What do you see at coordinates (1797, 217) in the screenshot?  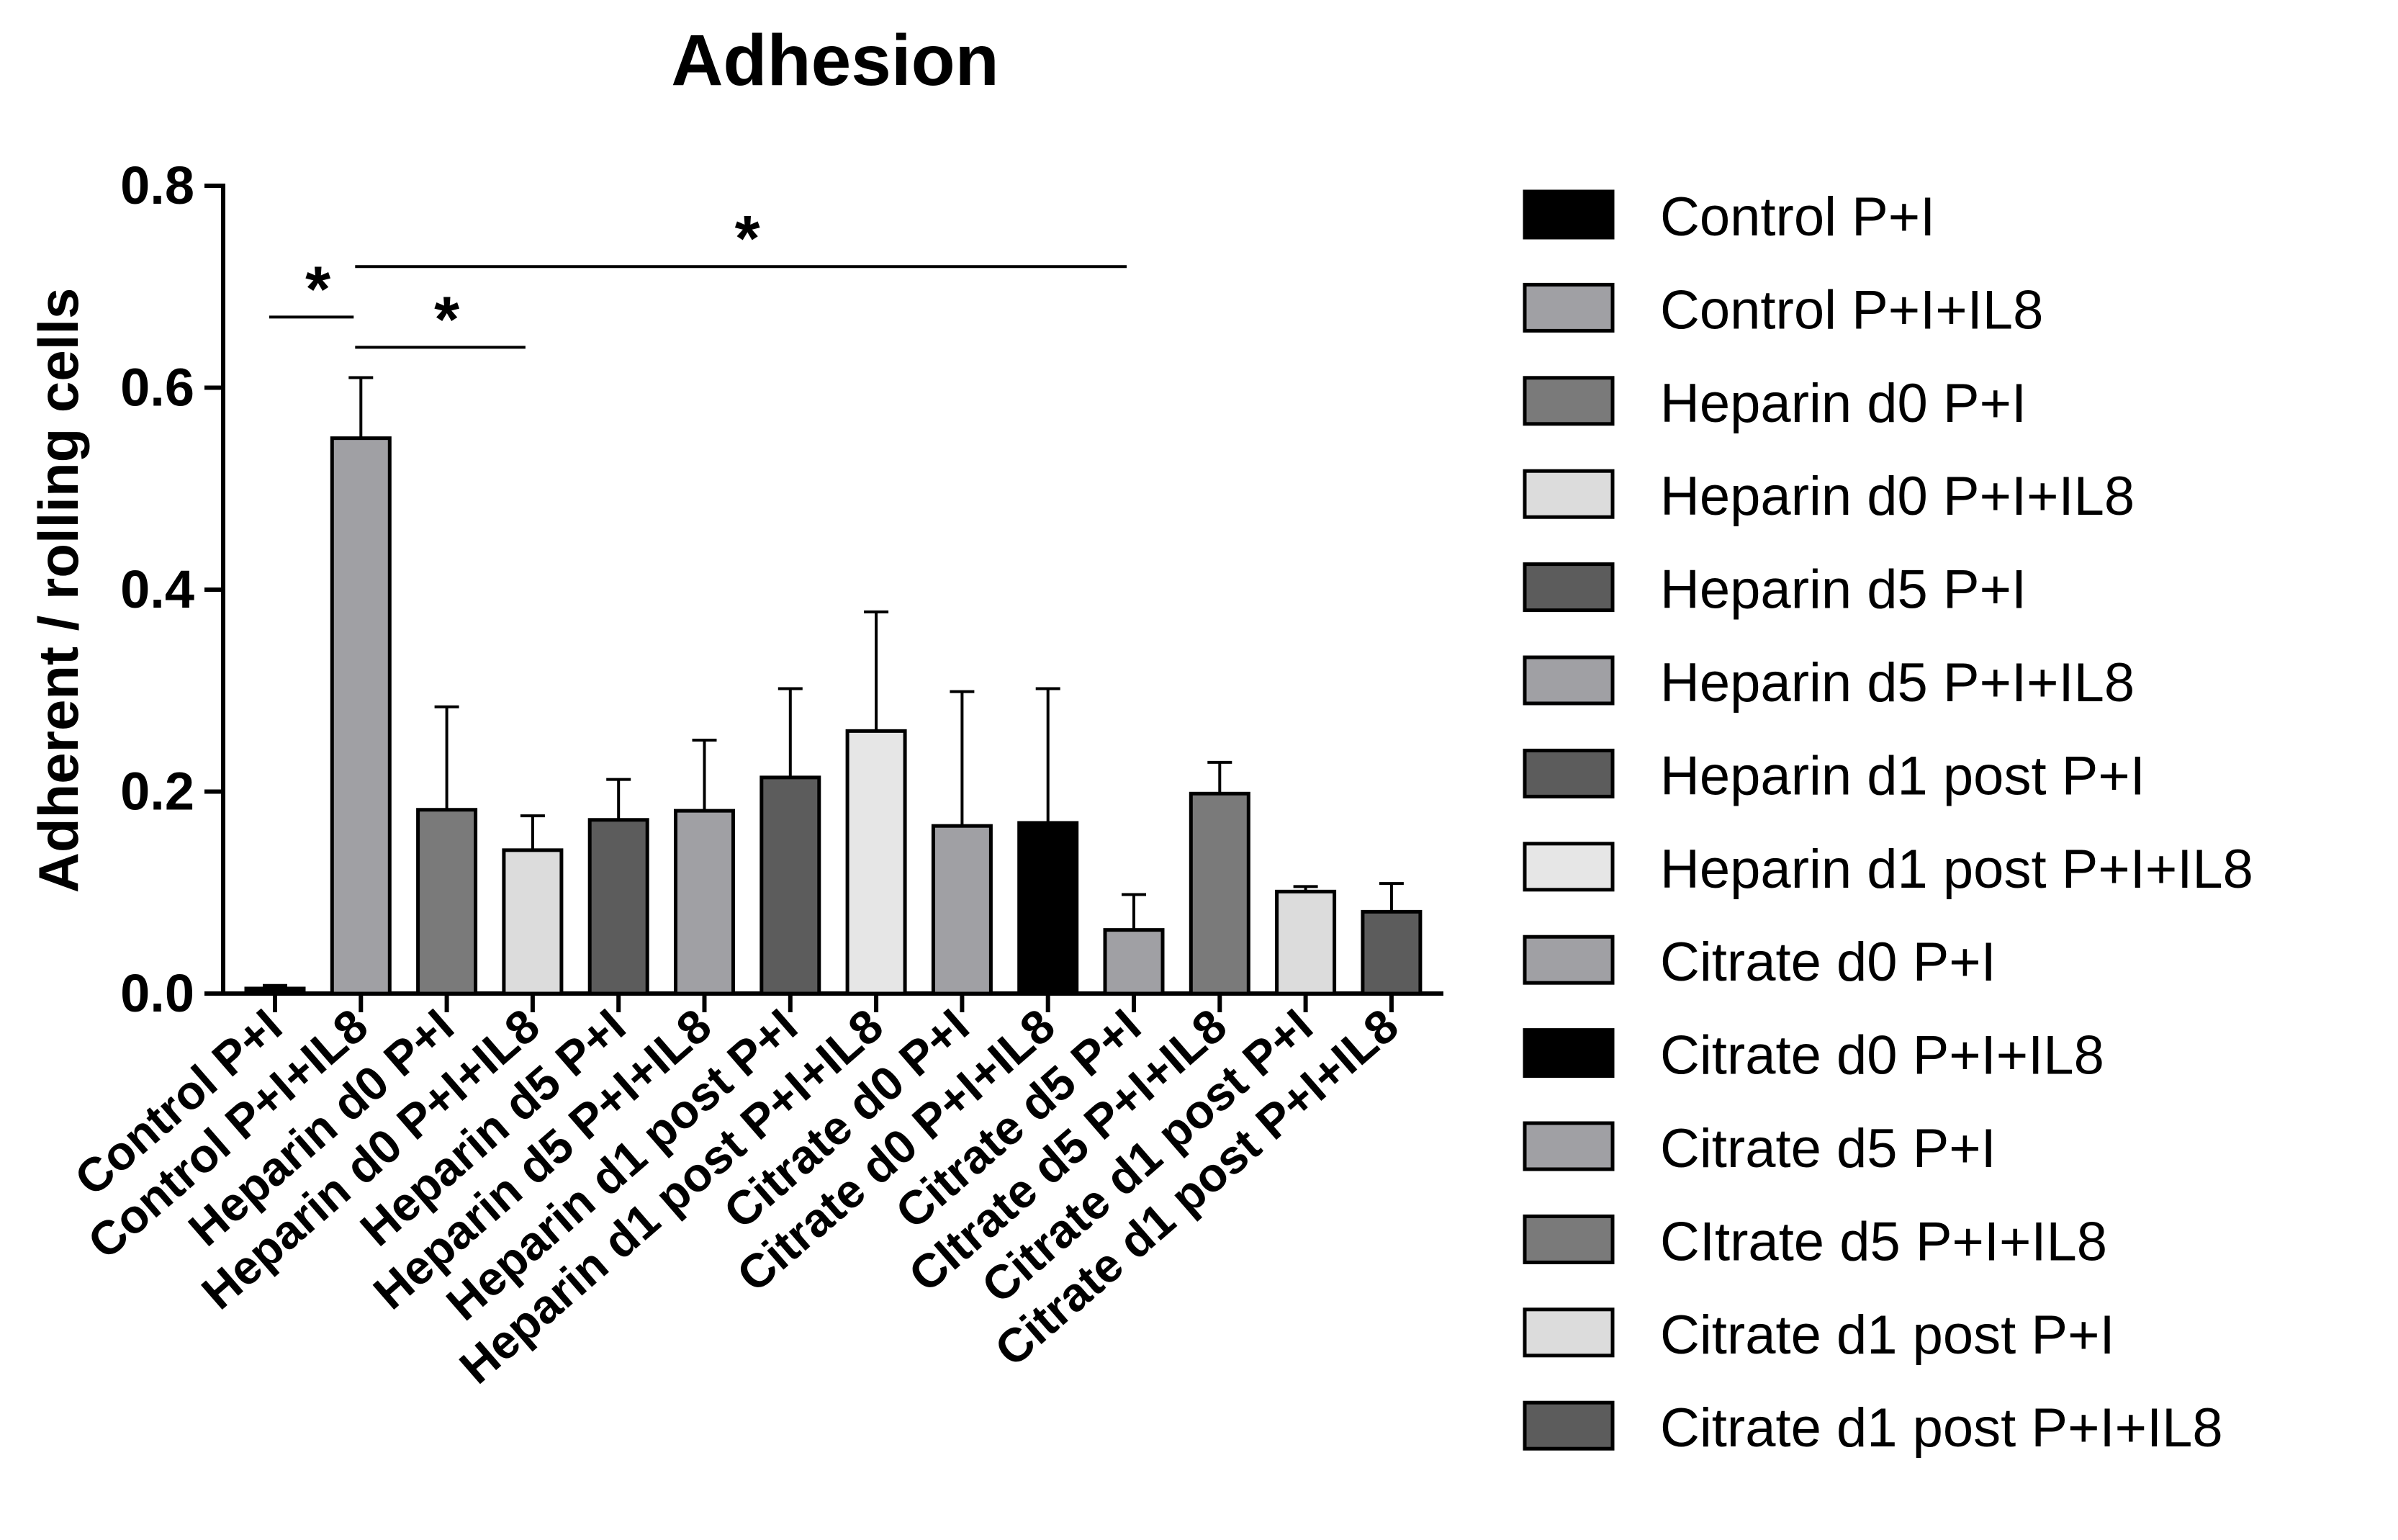 I see `legend-label: Control P+I` at bounding box center [1797, 217].